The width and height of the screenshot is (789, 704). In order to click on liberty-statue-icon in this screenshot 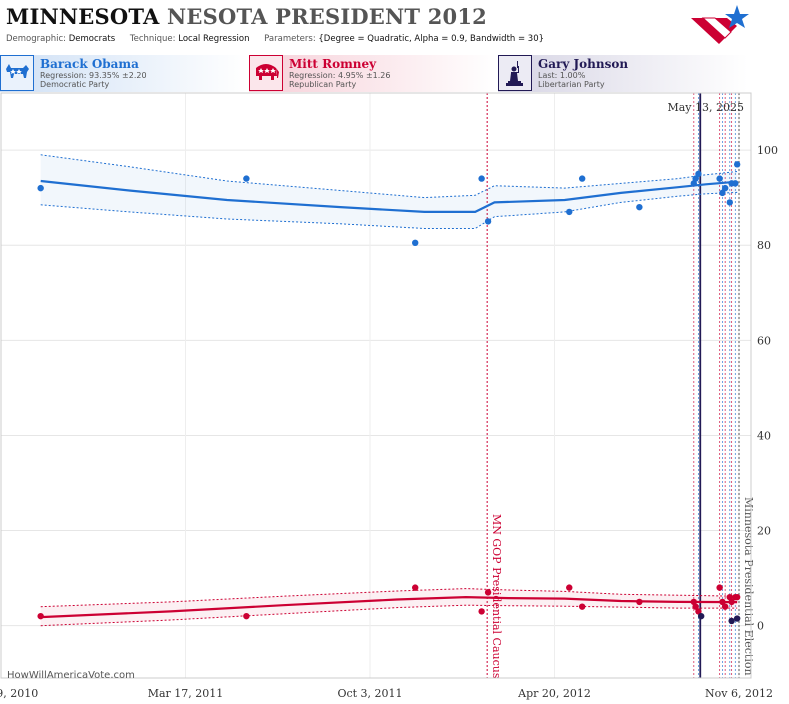, I will do `click(515, 73)`.